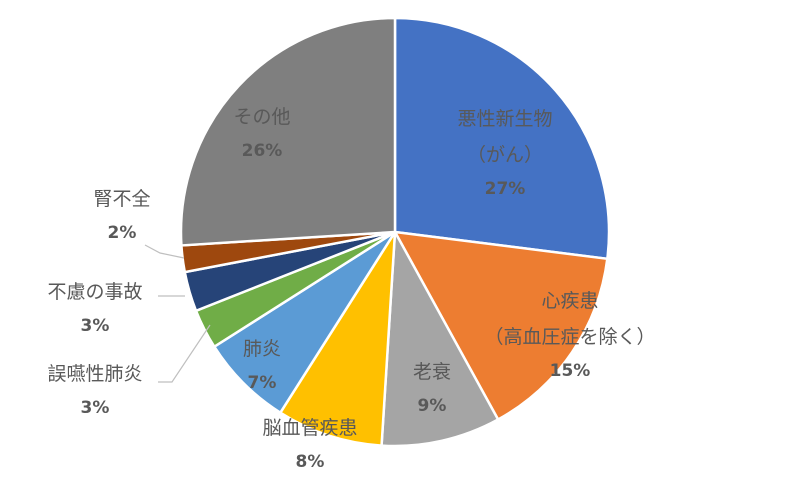  What do you see at coordinates (262, 365) in the screenshot?
I see `slice-label: 肺炎 7%` at bounding box center [262, 365].